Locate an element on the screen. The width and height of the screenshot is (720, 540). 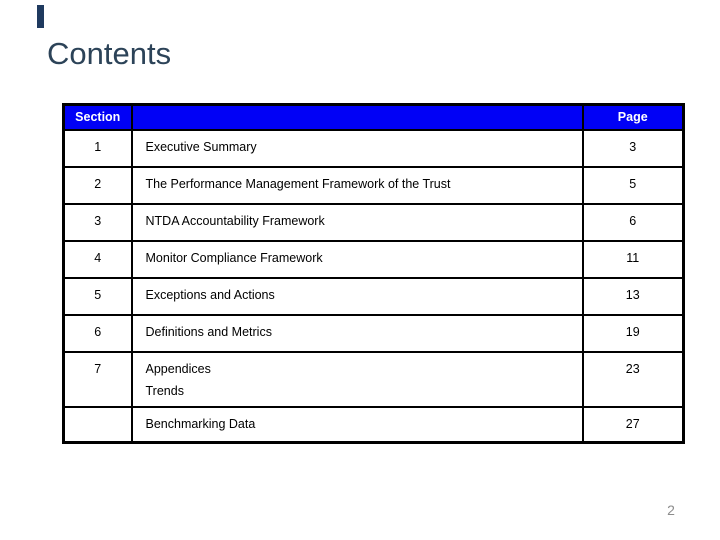
table-row: 7 Appendices Trends 23 is located at coordinates (373, 379).